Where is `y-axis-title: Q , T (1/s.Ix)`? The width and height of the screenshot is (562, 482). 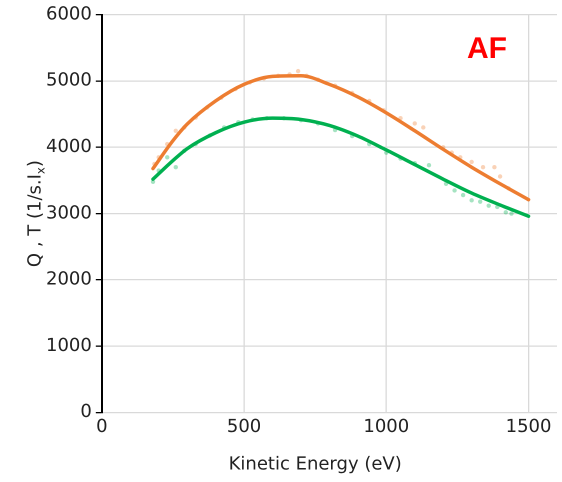
y-axis-title: Q , T (1/s.Ix) is located at coordinates (36, 214).